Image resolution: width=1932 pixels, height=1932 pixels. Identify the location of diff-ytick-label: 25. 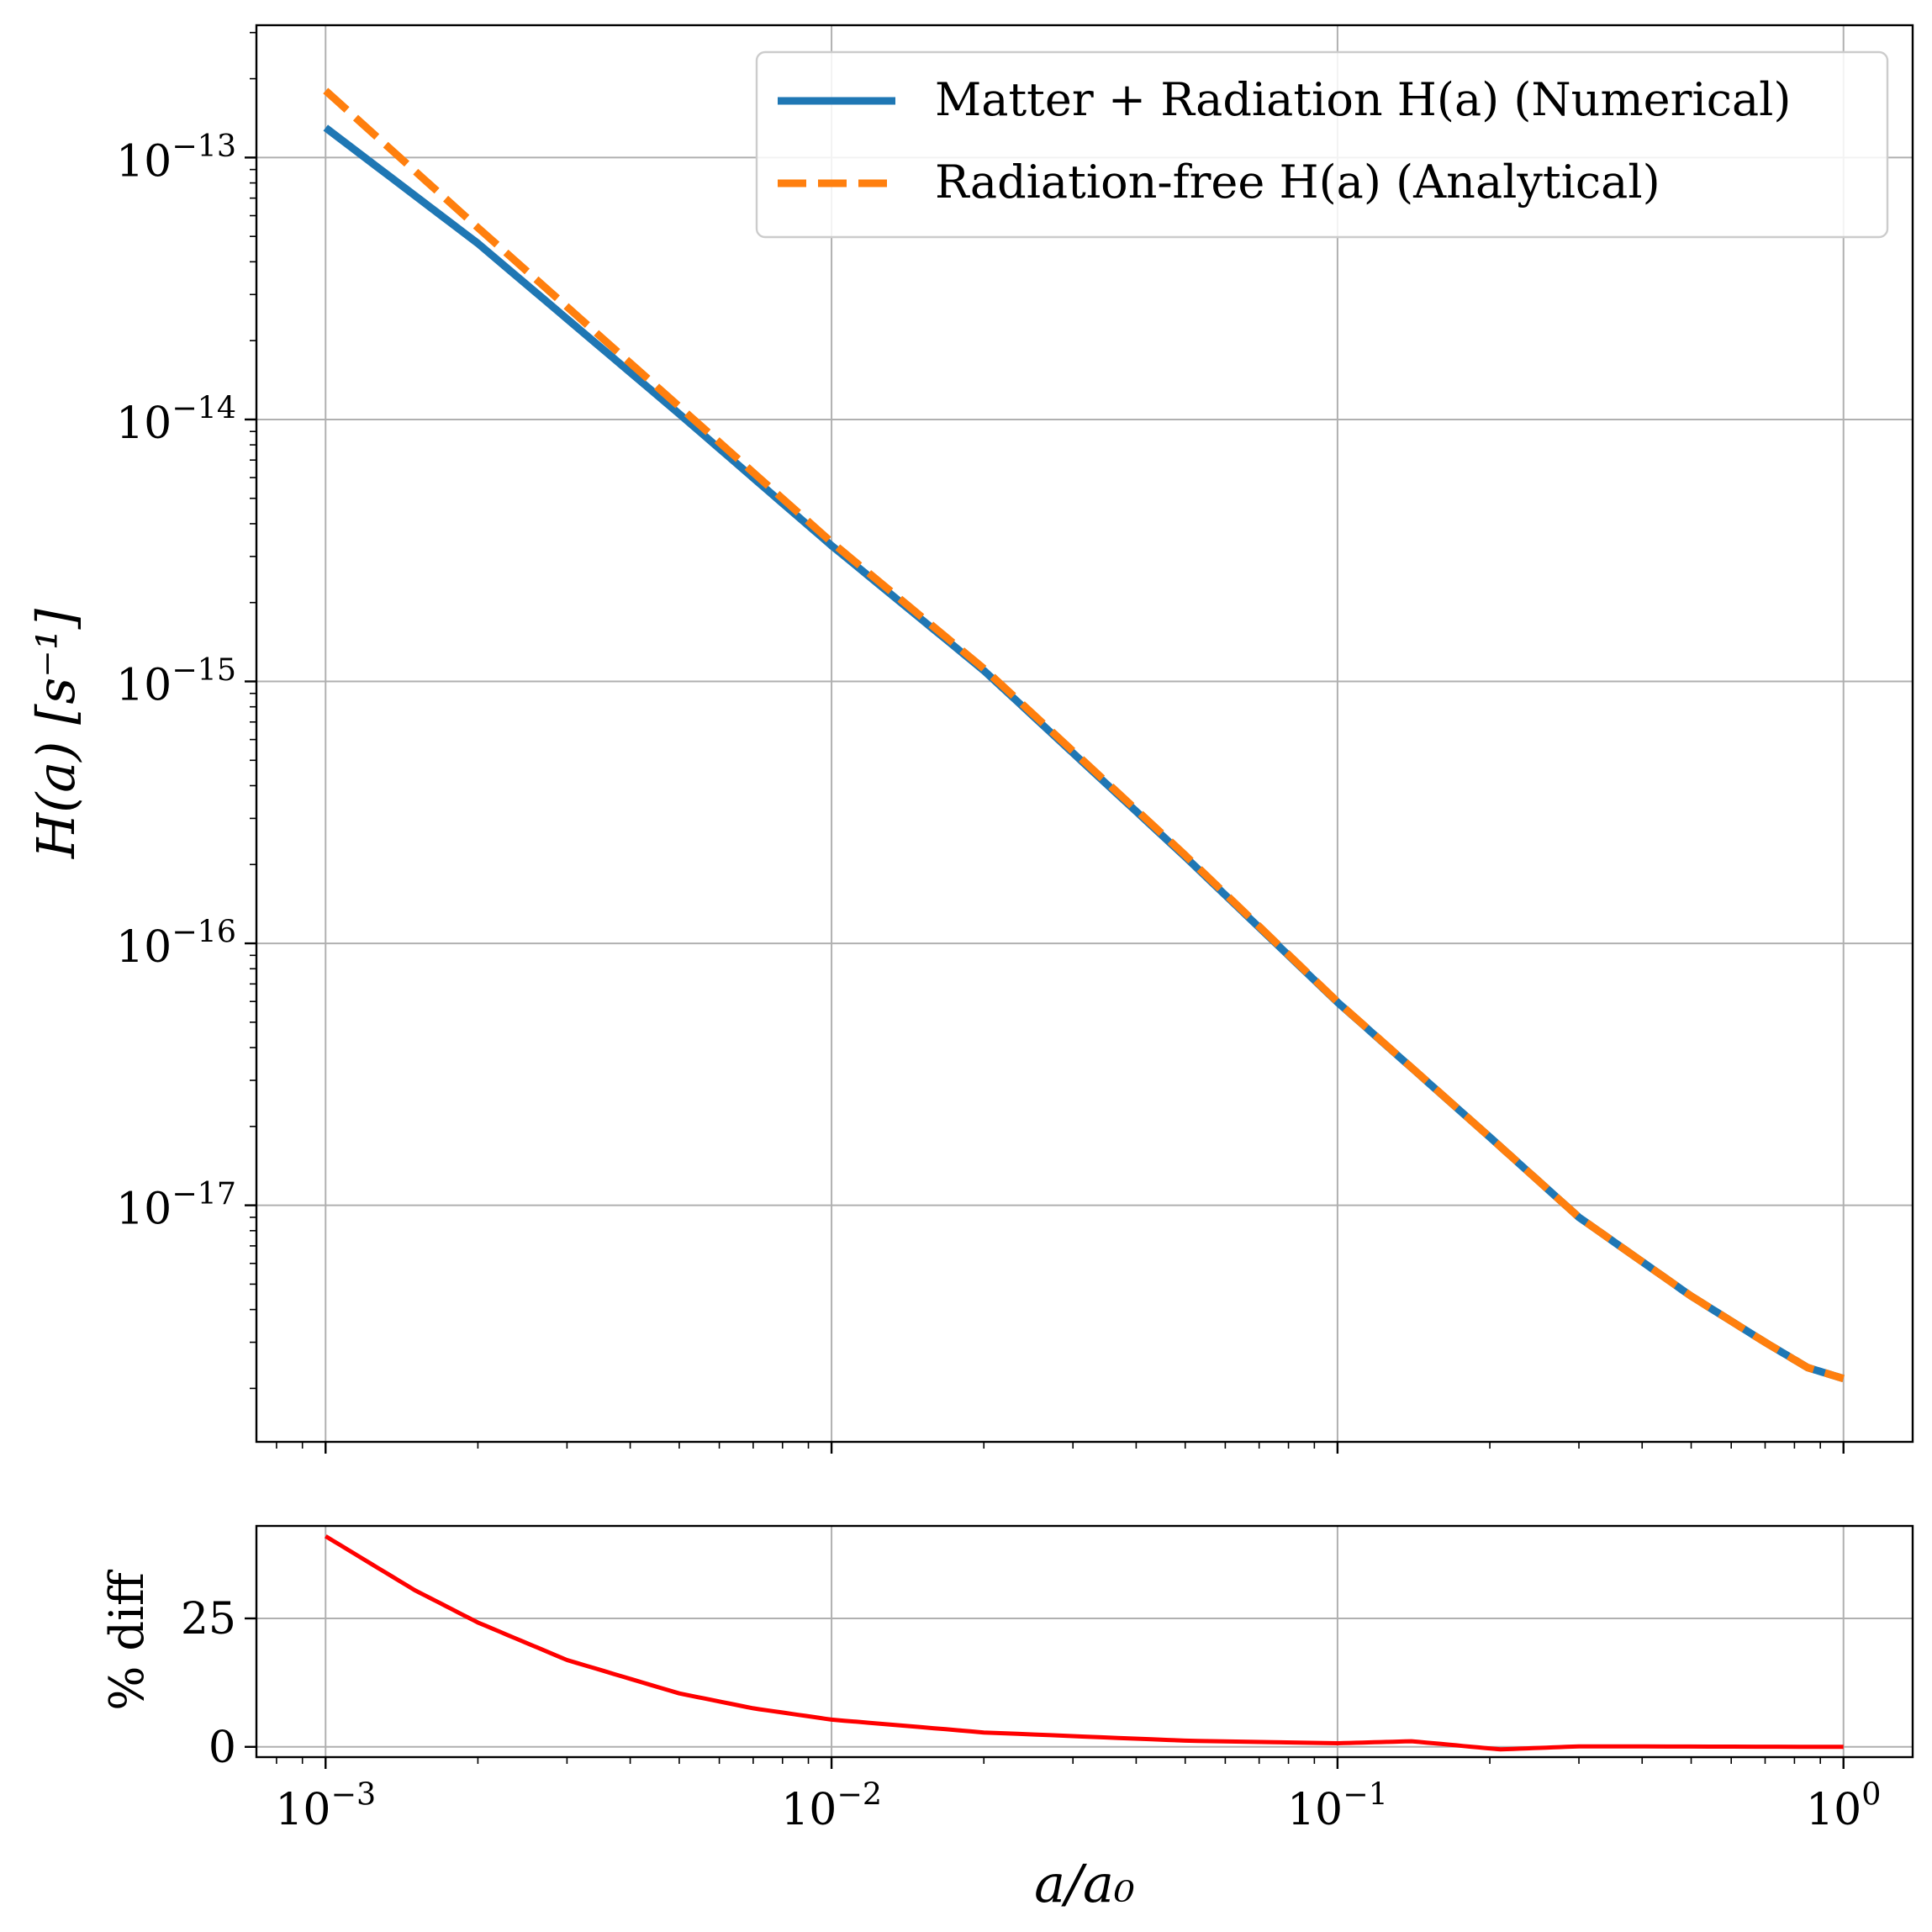
(208, 1619).